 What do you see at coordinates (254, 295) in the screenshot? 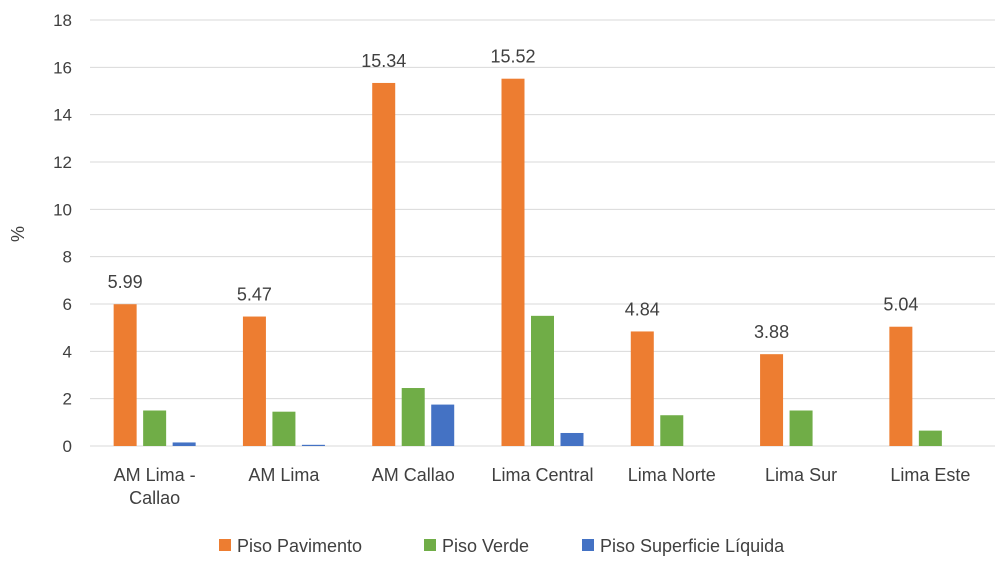
I see `data-label: 5.47` at bounding box center [254, 295].